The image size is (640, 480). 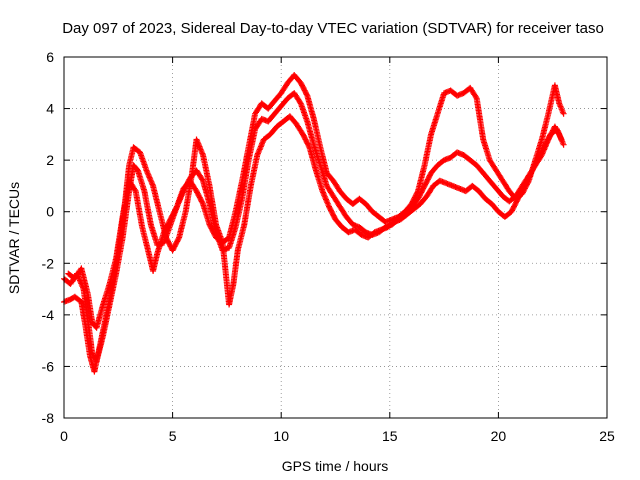 I want to click on y-tick-label: 6, so click(x=50, y=57).